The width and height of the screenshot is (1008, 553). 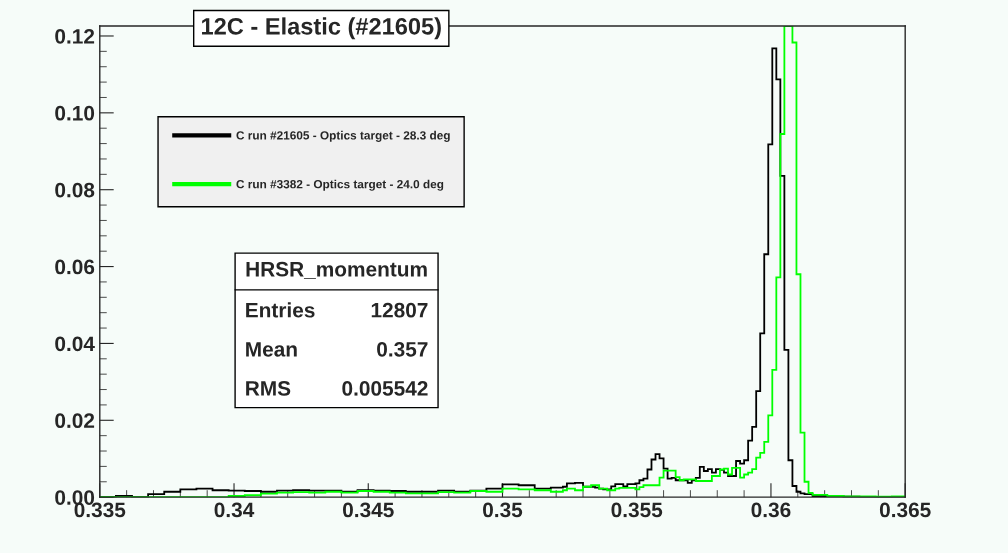 What do you see at coordinates (905, 510) in the screenshot?
I see `x-tick-label: 0.365` at bounding box center [905, 510].